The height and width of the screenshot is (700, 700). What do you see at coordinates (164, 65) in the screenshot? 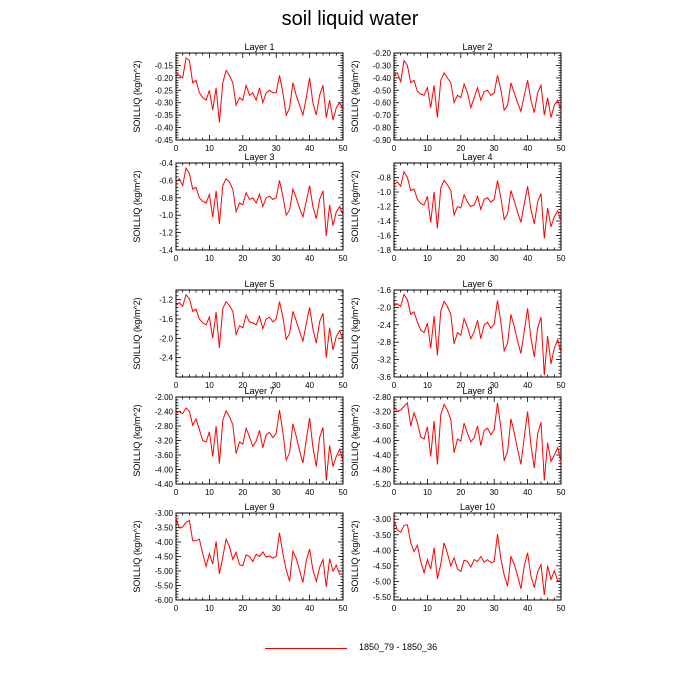
I see `y-tick-label: -0.15` at bounding box center [164, 65].